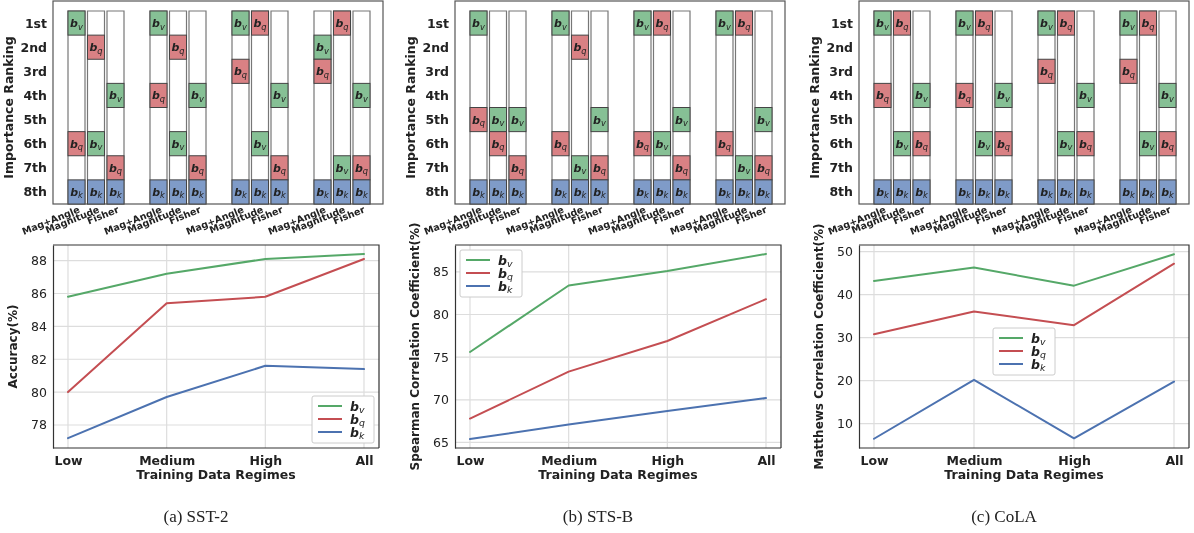 The height and width of the screenshot is (533, 1194). What do you see at coordinates (13, 346) in the screenshot?
I see `y-axis-title: Accuracy(%)` at bounding box center [13, 346].